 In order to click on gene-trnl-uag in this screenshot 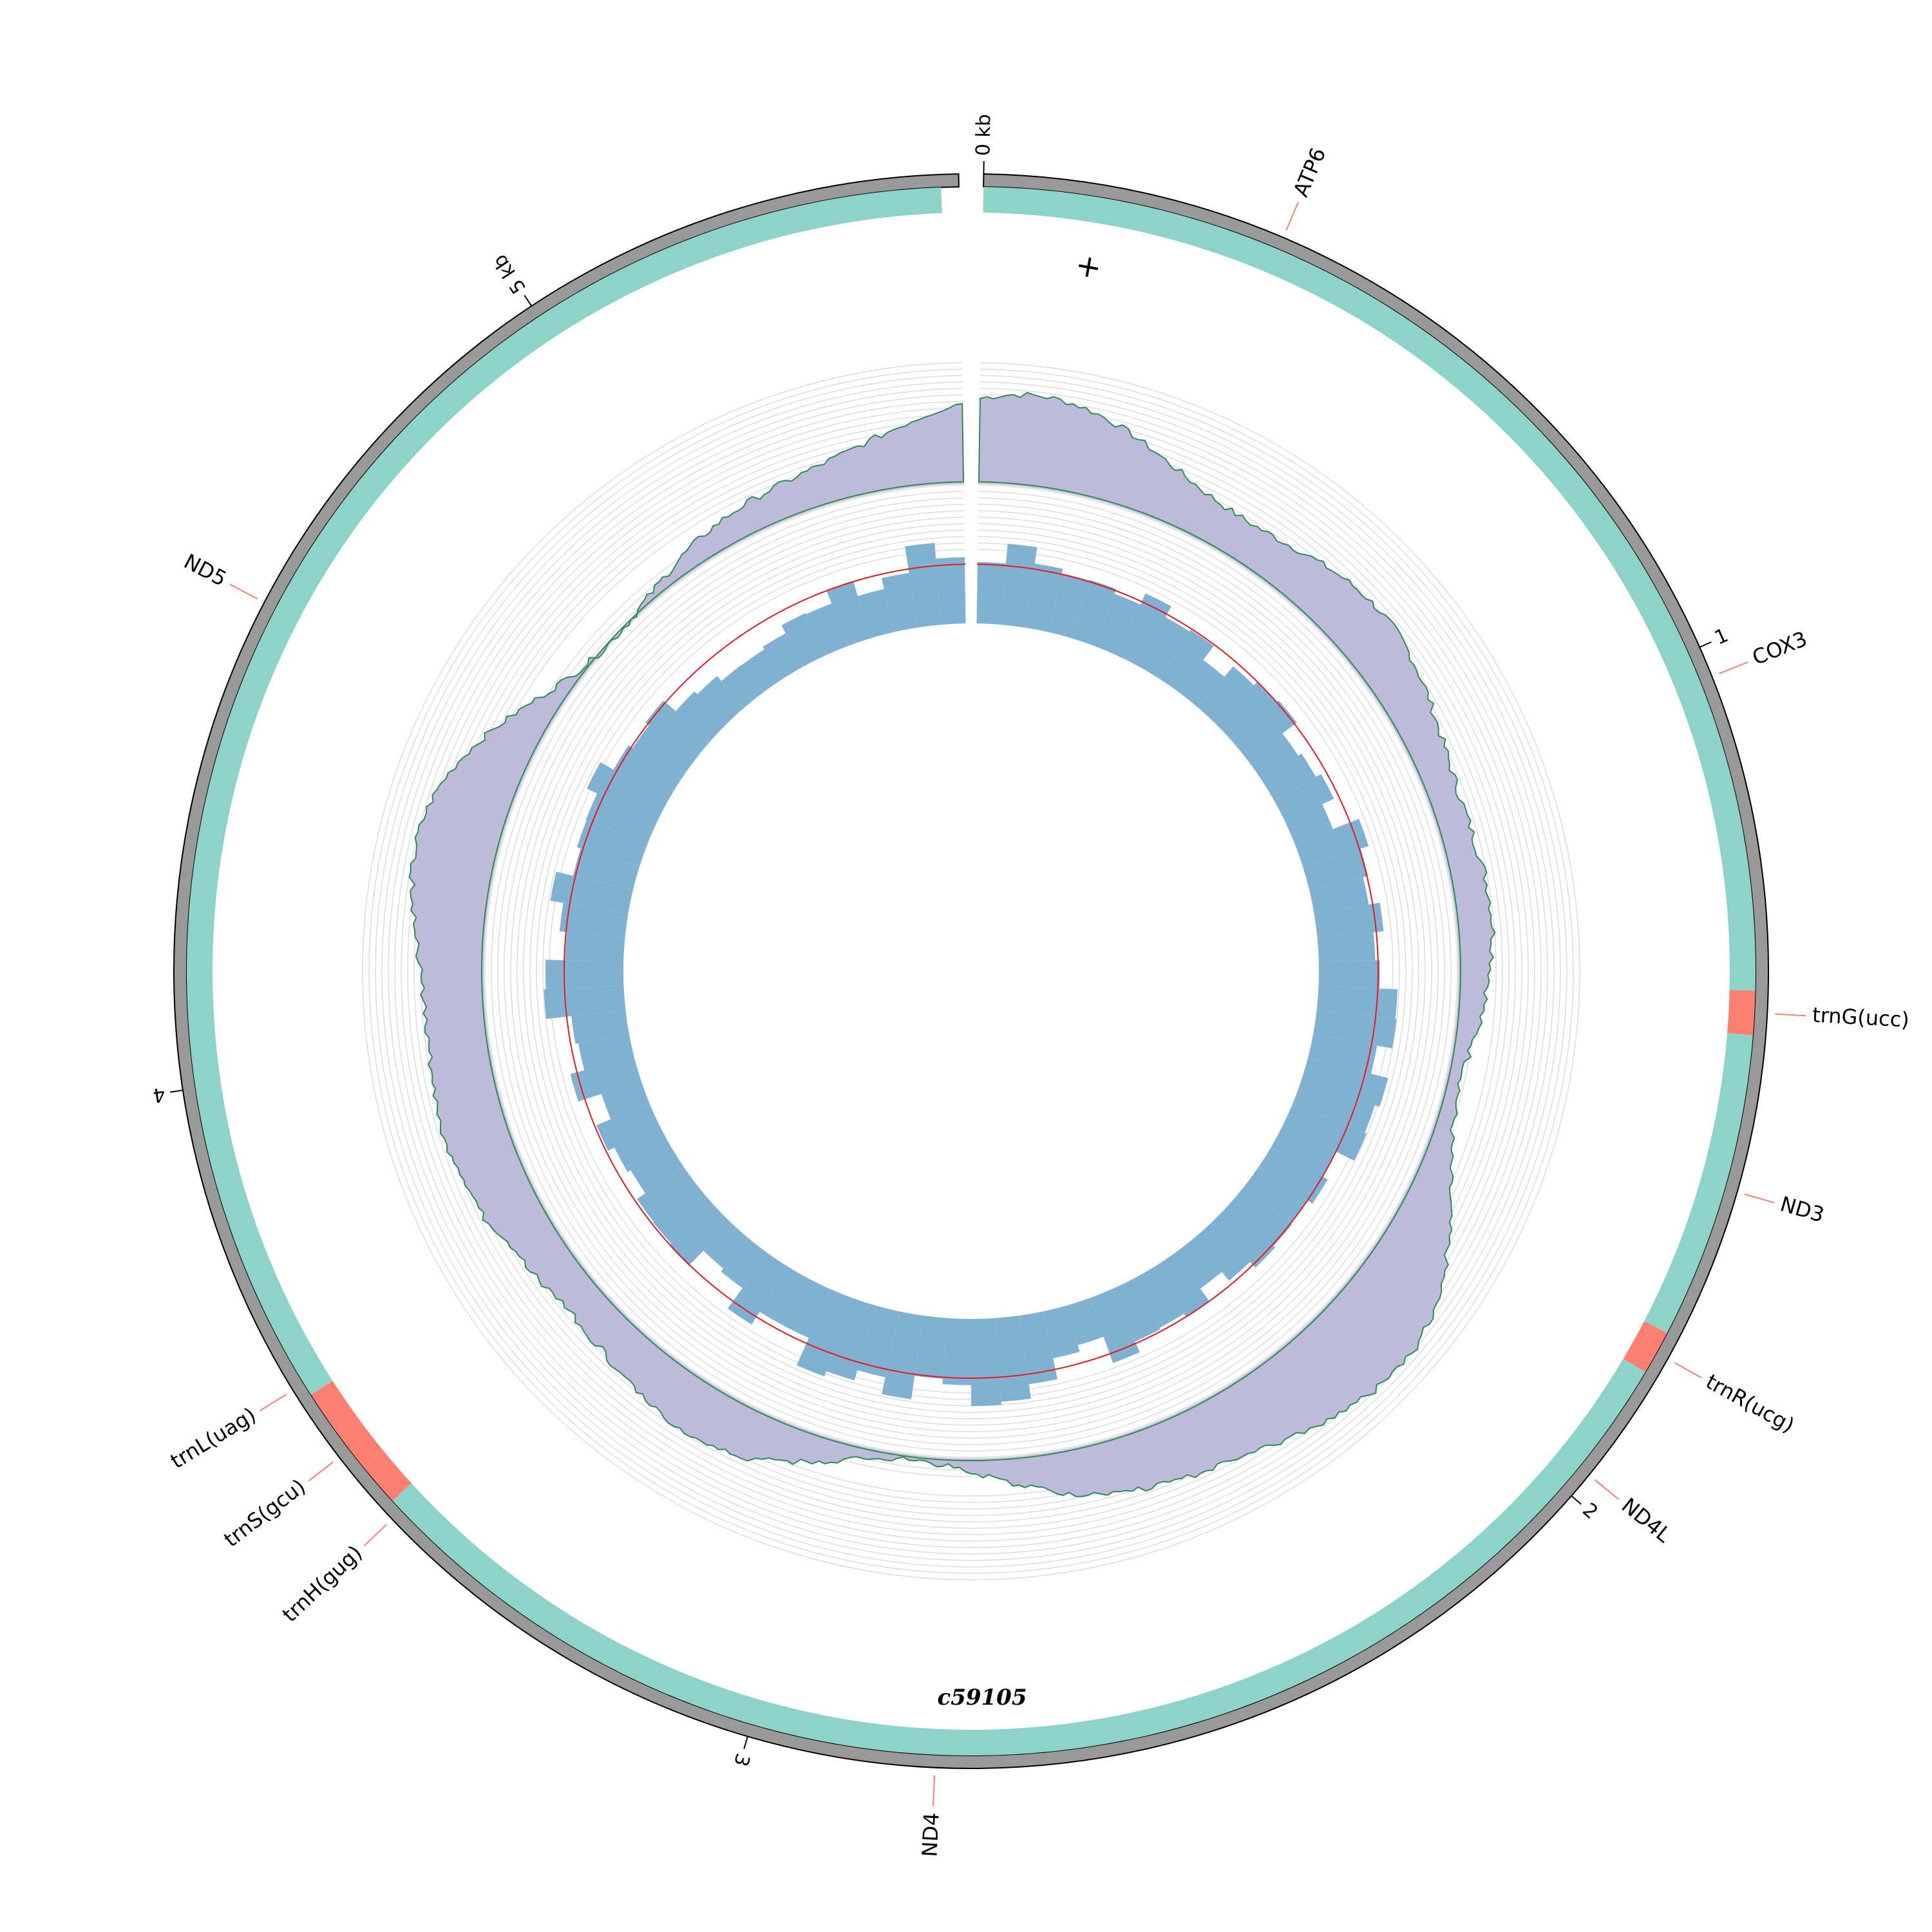, I will do `click(334, 1407)`.